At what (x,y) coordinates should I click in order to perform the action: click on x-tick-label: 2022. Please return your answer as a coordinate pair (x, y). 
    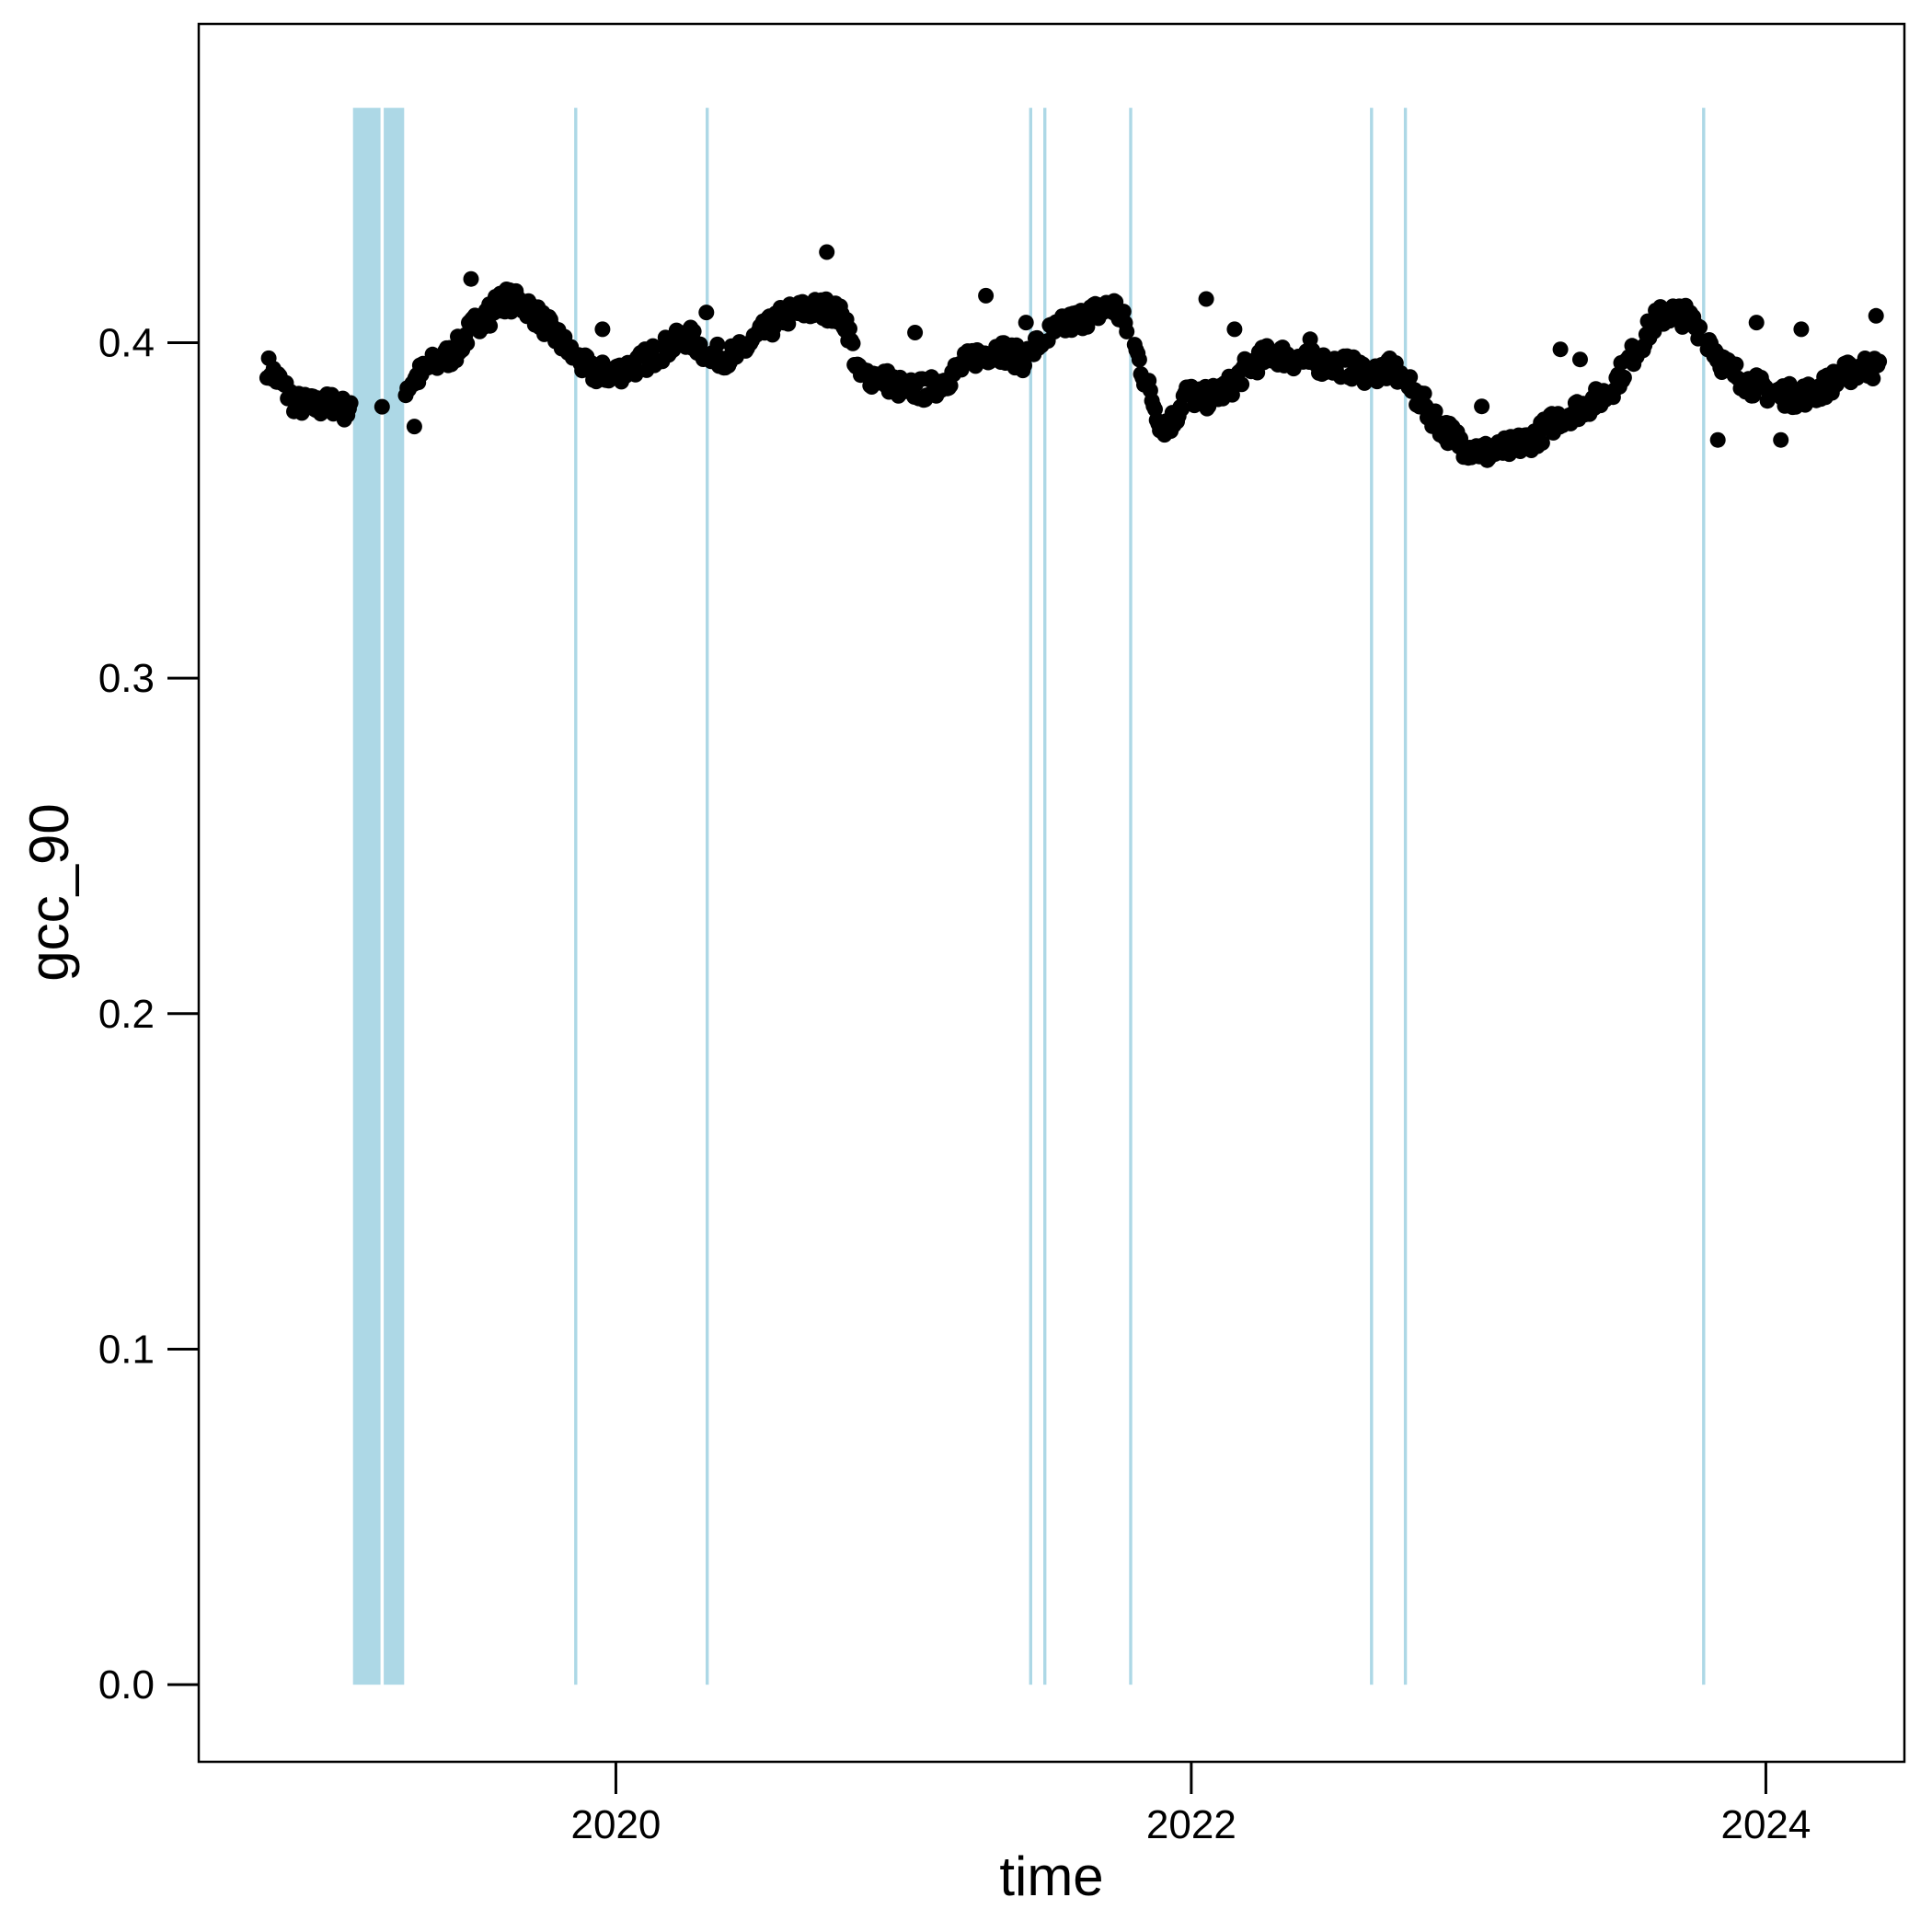
    Looking at the image, I should click on (1191, 1824).